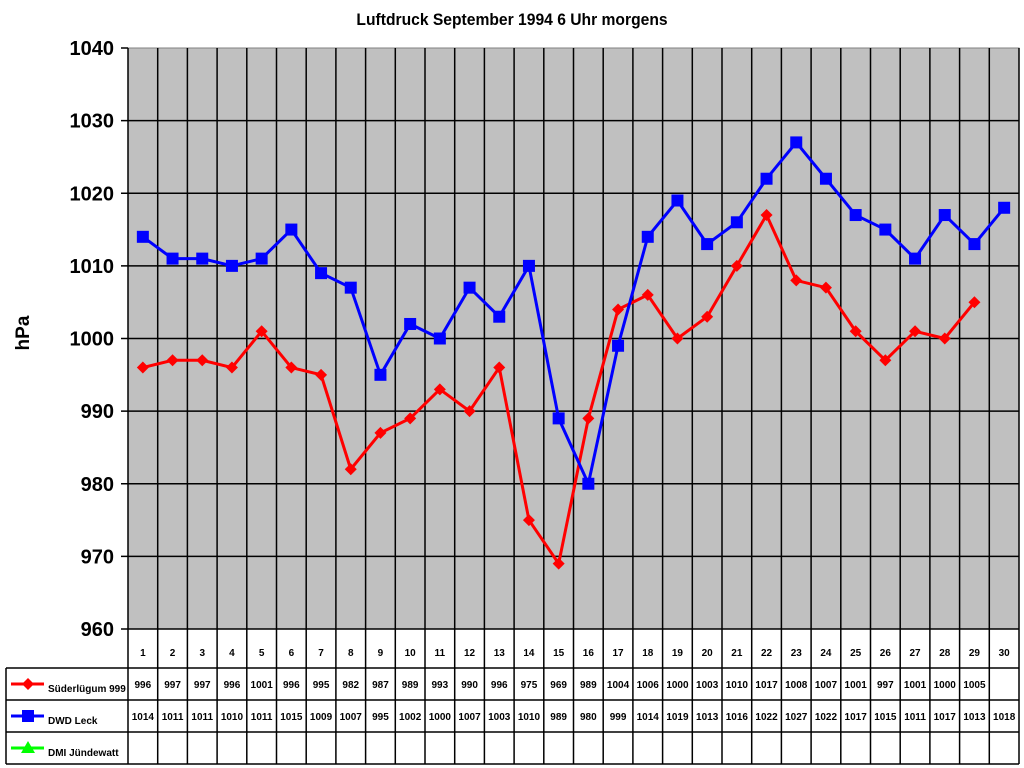 Image resolution: width=1024 pixels, height=768 pixels. I want to click on table-cell-value: 1009, so click(321, 717).